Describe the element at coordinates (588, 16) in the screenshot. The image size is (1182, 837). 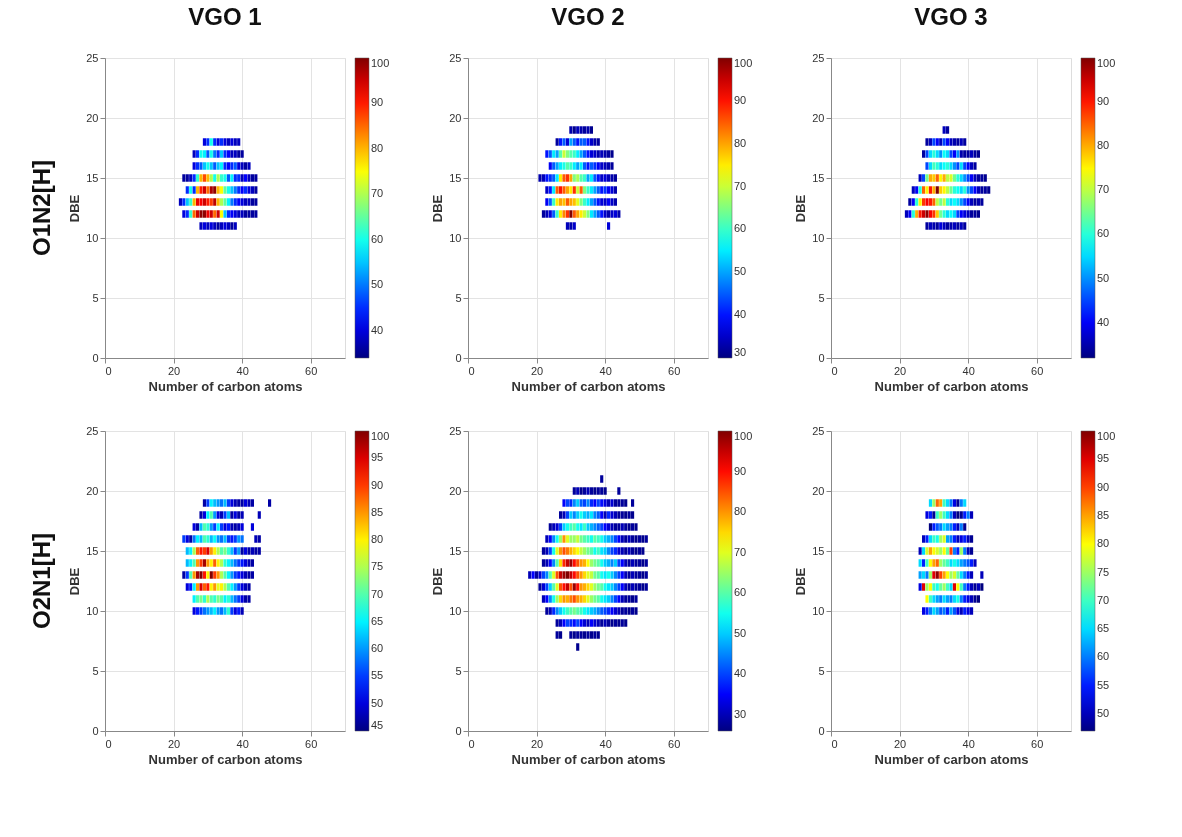
I see `chart-title: VGO 2` at that location.